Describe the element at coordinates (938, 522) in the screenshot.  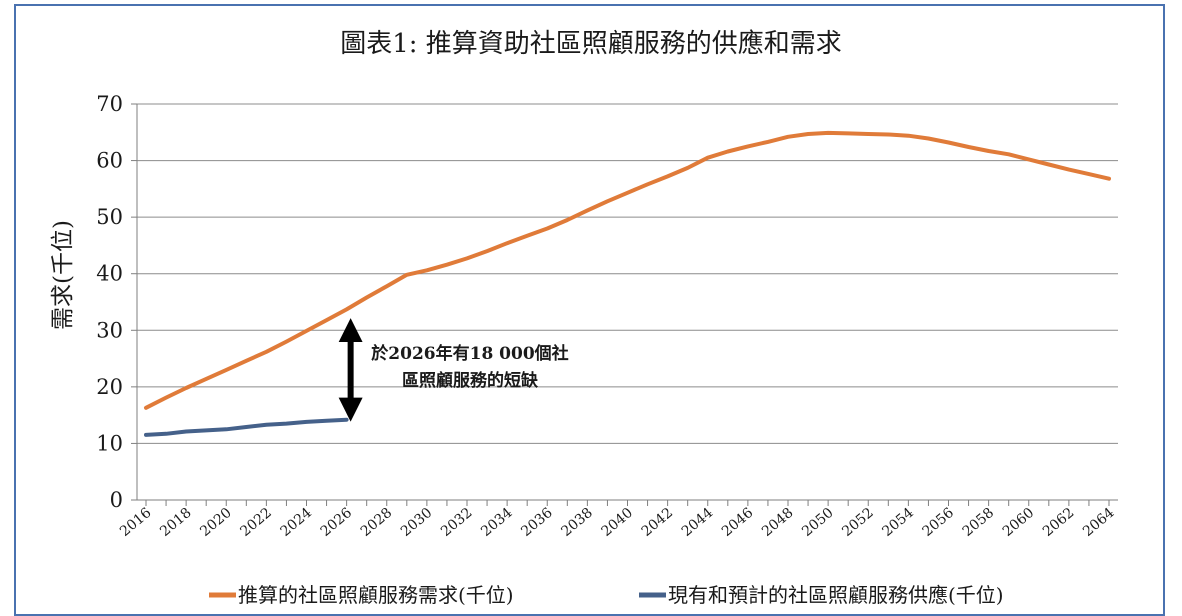
I see `x-tick-label: 2056` at that location.